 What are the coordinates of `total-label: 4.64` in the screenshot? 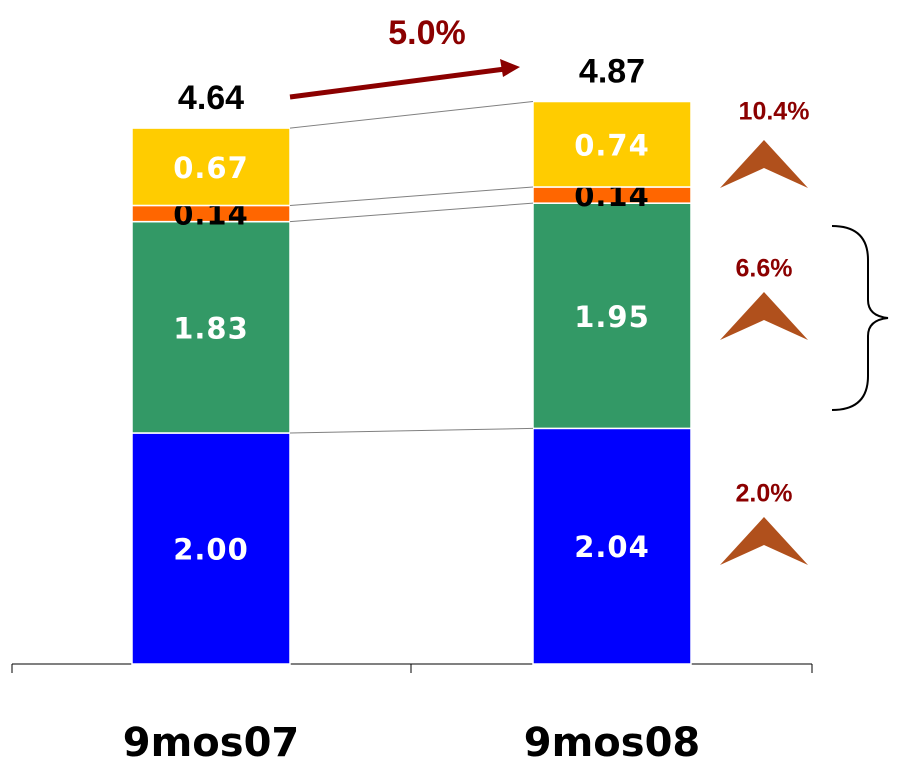 It's located at (211, 98).